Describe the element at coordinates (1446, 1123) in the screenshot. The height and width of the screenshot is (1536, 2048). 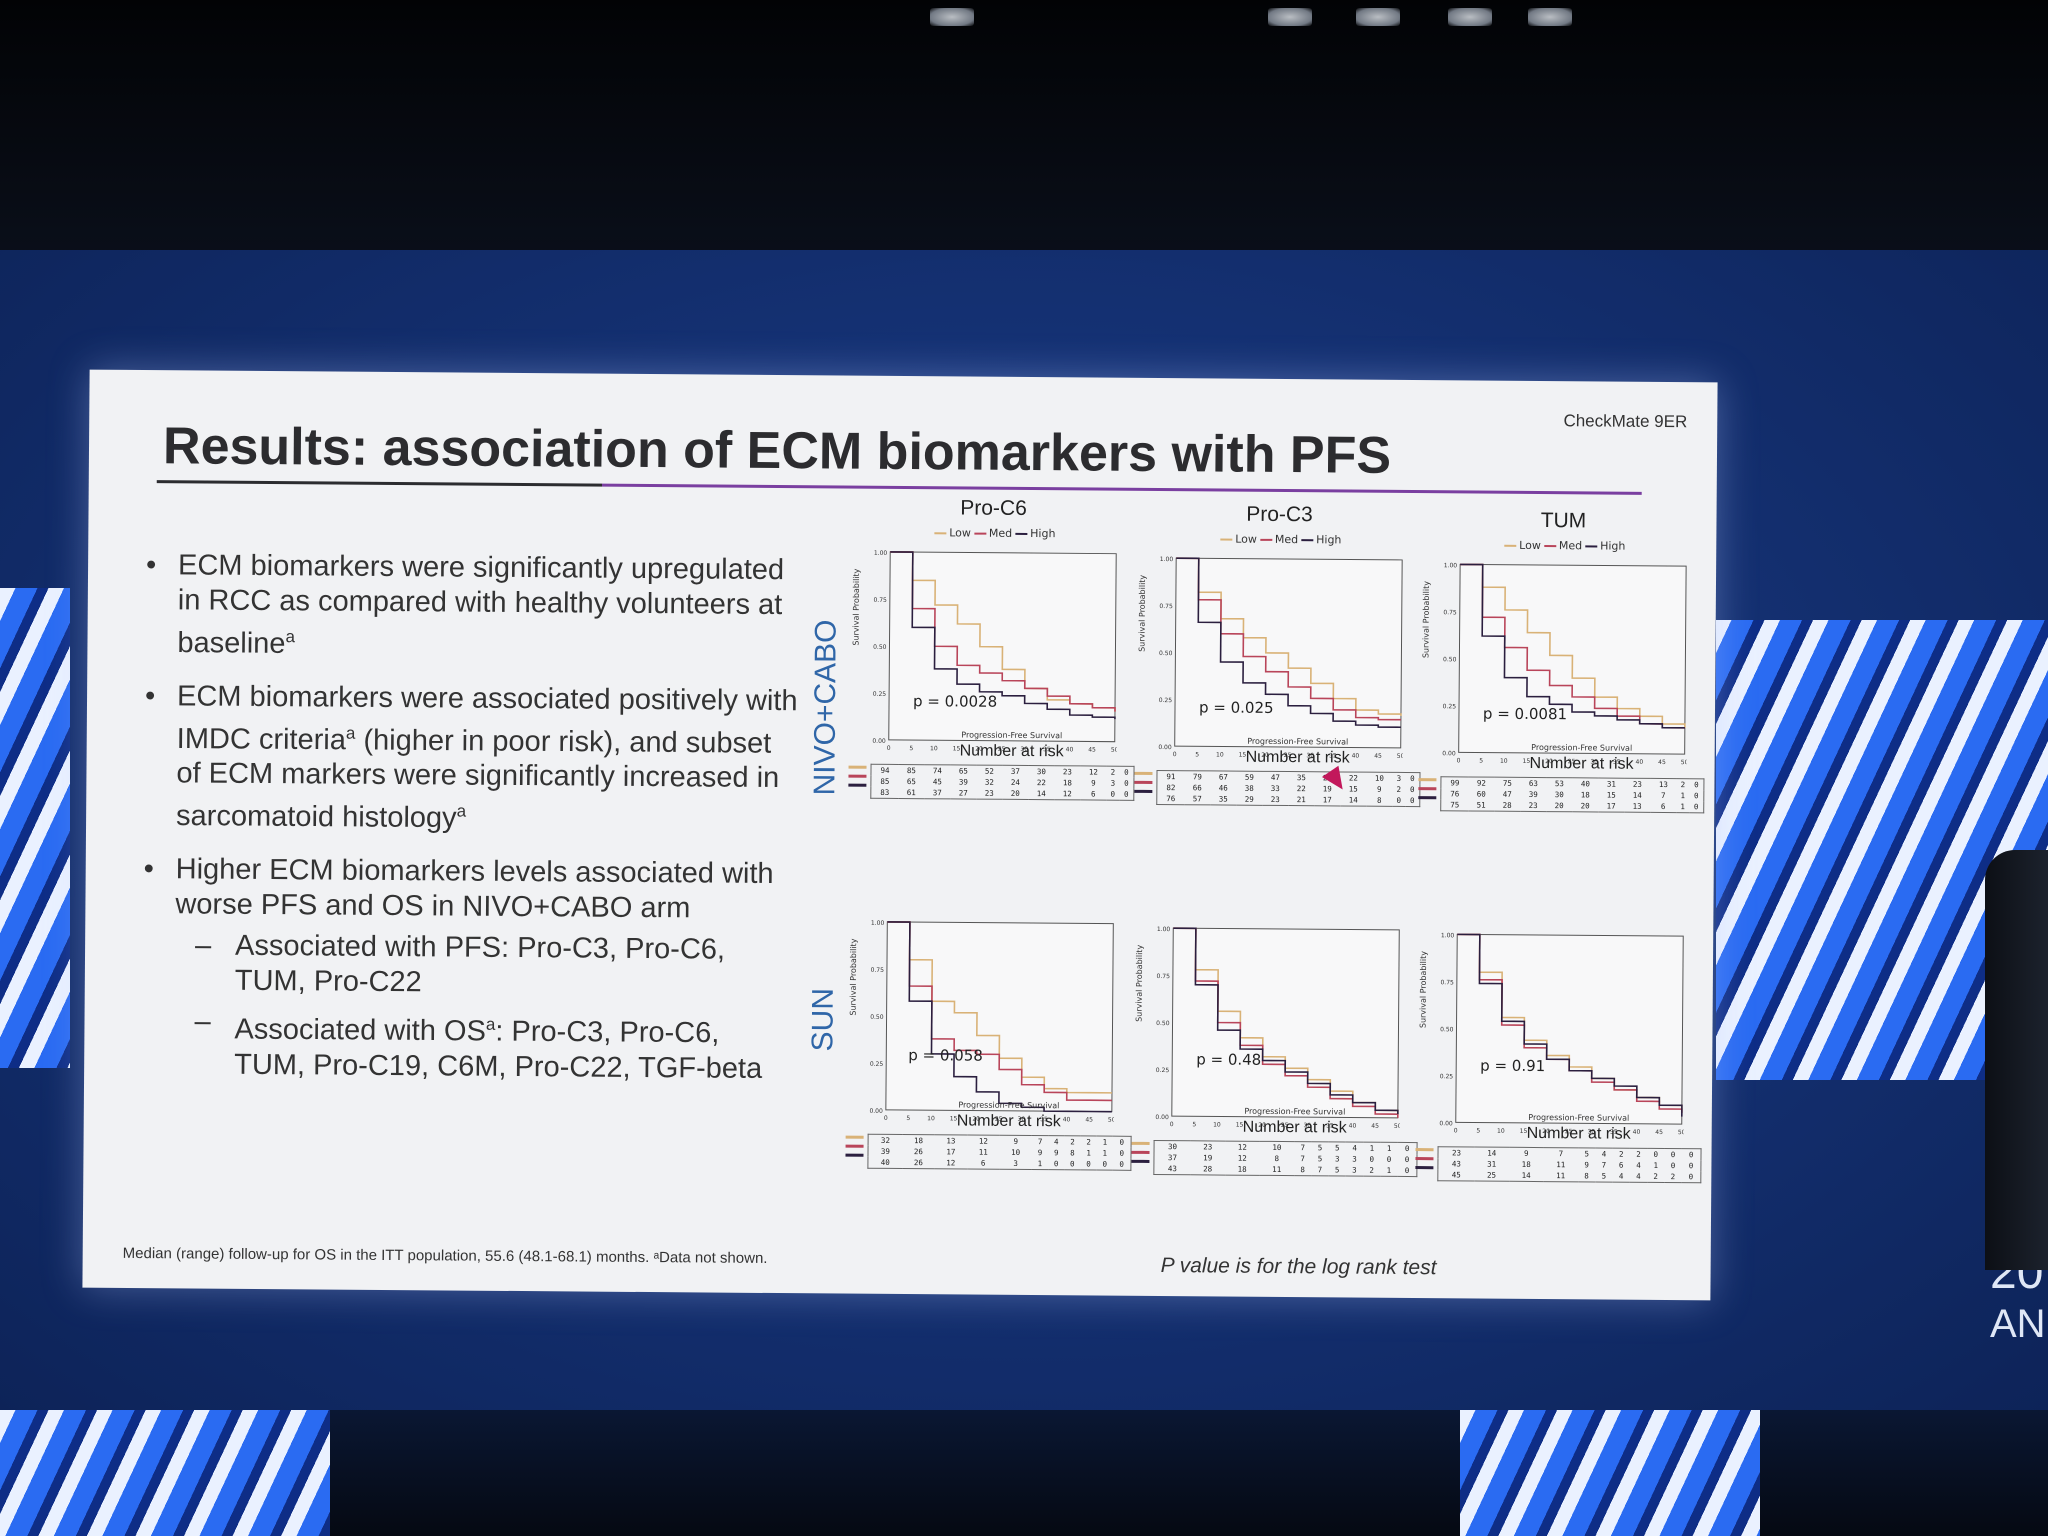
I see `y-tick-label: 0.00` at that location.